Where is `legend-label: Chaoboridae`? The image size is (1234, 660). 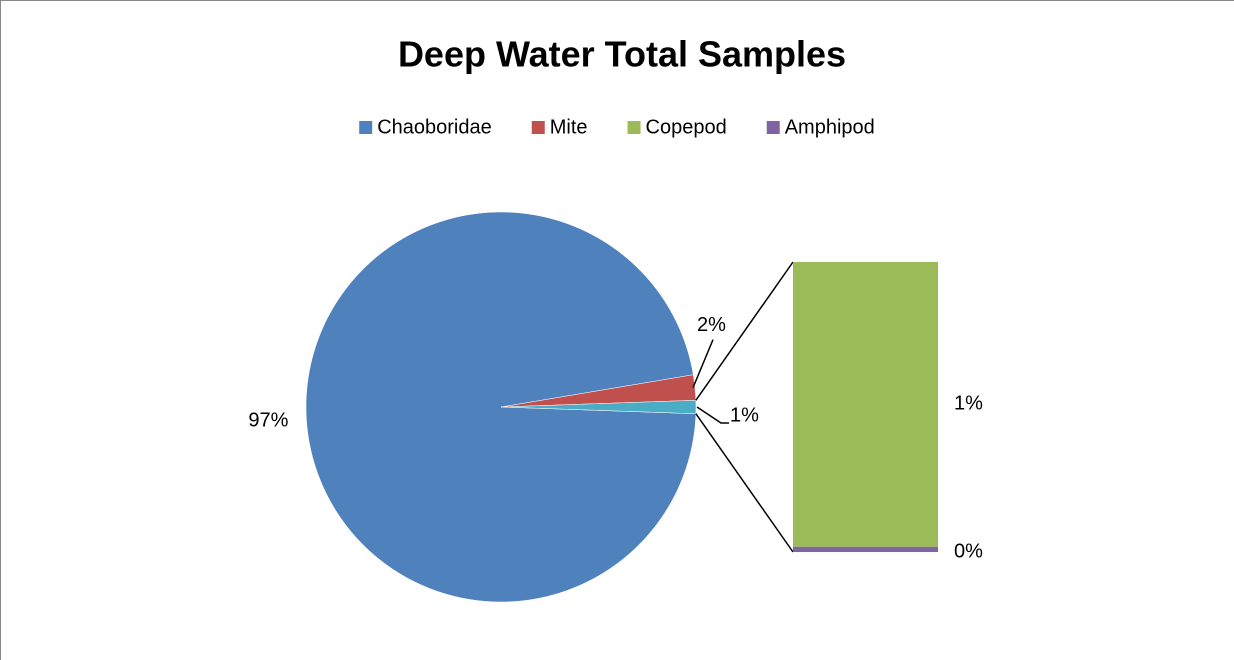 legend-label: Chaoboridae is located at coordinates (434, 127).